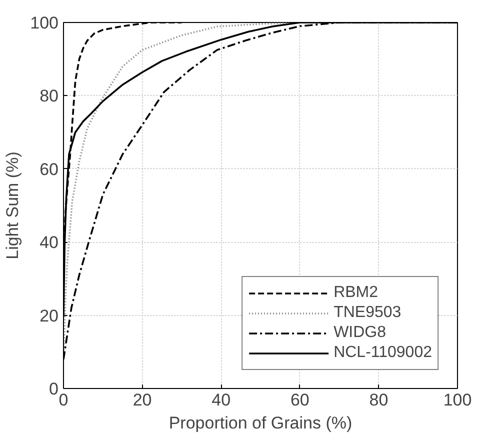  I want to click on legend-label: RBM2, so click(356, 293).